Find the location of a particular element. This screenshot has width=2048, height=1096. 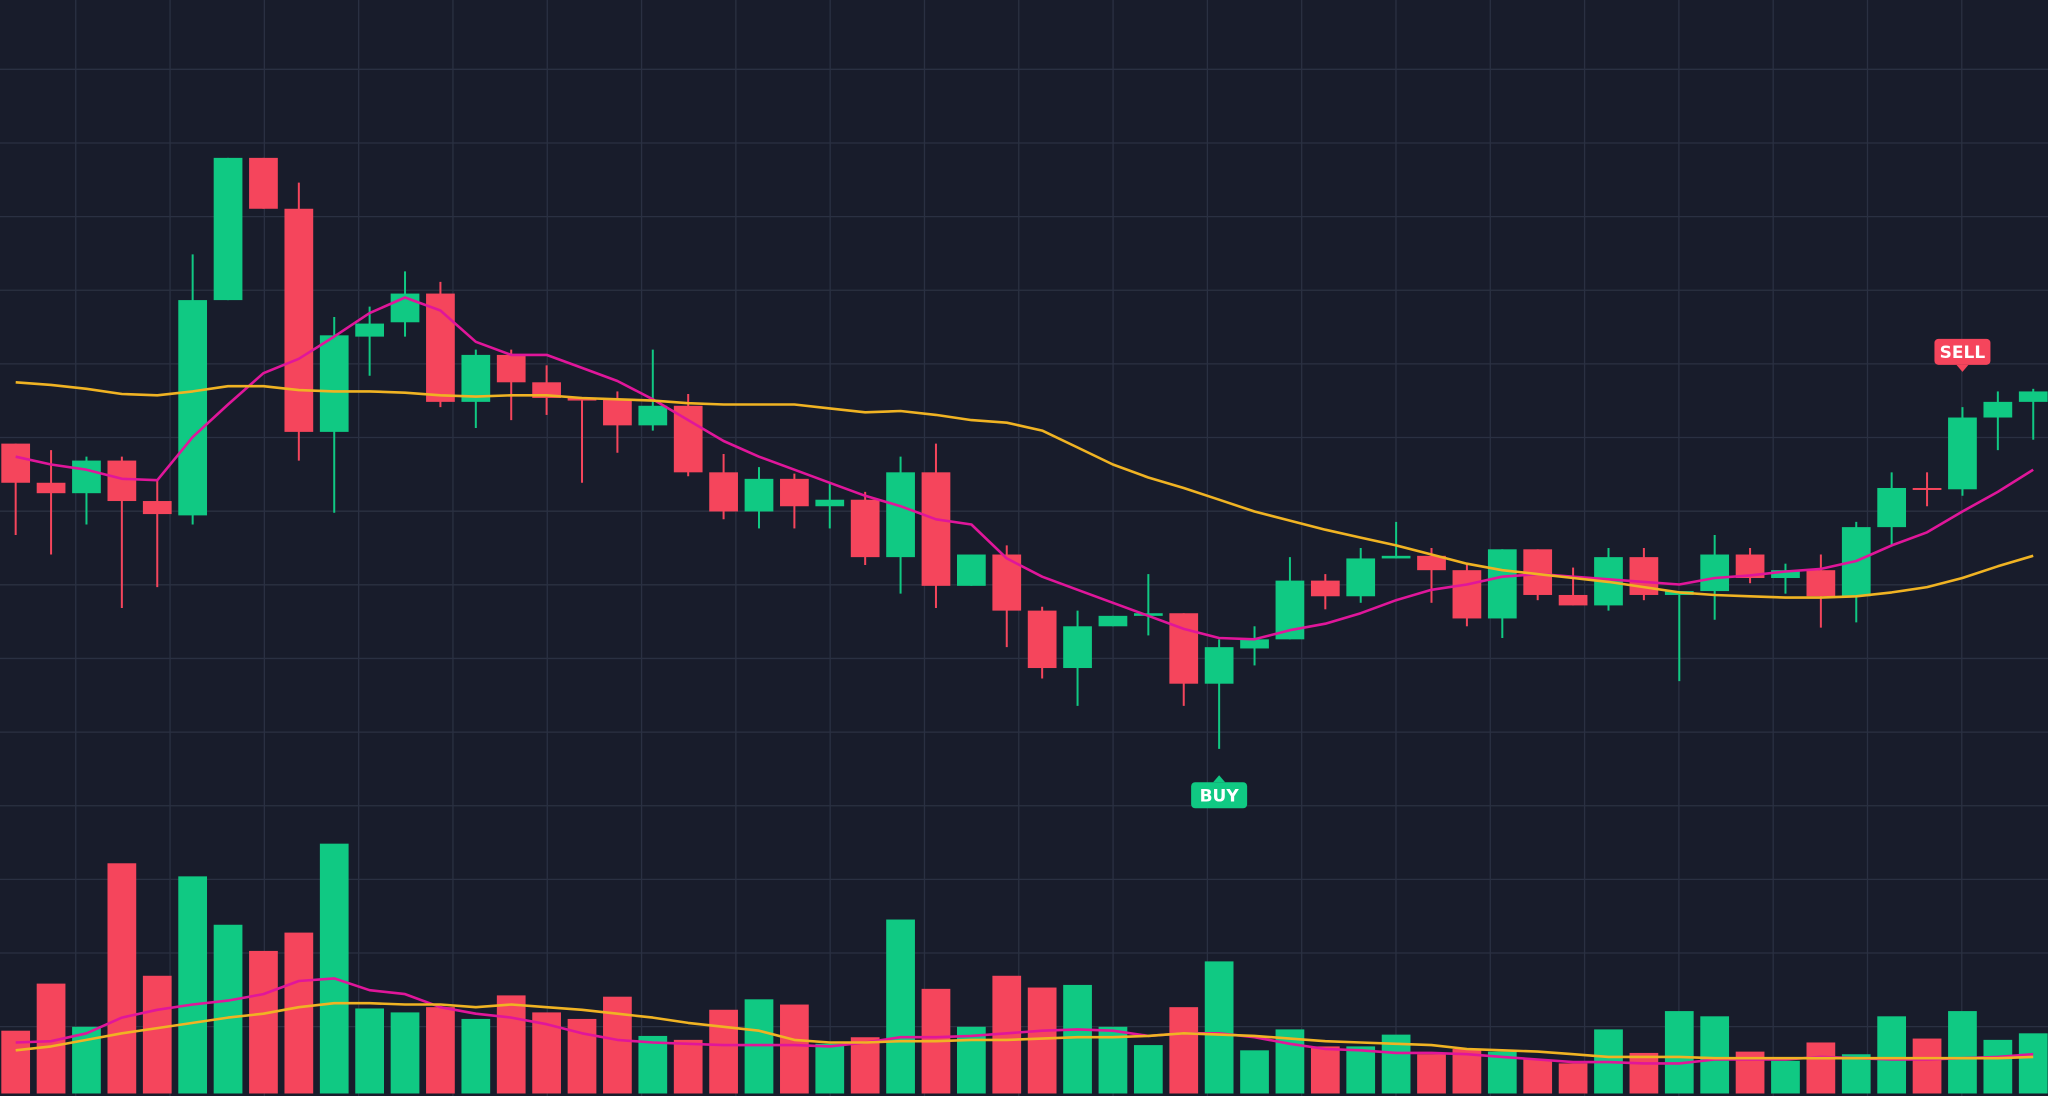

signal-label: BUY is located at coordinates (1220, 796).